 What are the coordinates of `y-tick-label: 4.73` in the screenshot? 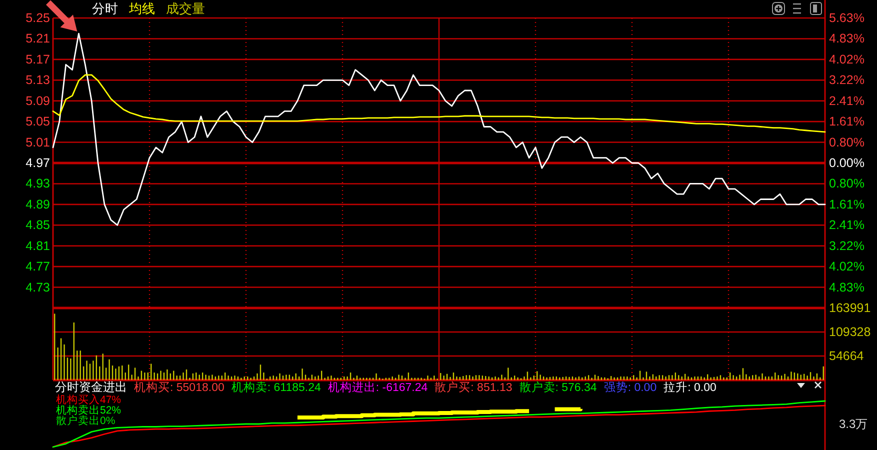 It's located at (38, 287).